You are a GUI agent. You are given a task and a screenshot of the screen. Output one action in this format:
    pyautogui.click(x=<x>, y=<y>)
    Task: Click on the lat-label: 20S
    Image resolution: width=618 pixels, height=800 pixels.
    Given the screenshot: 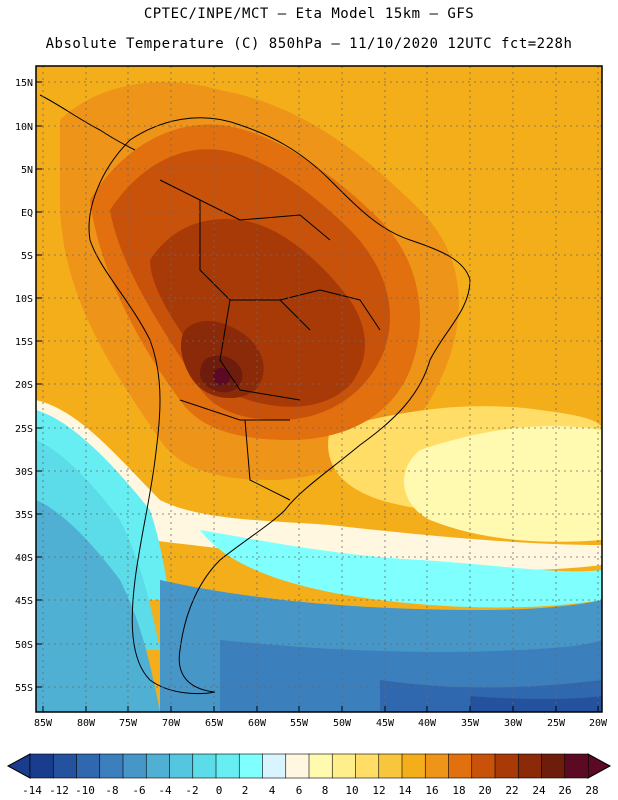 What is the action you would take?
    pyautogui.click(x=24, y=385)
    